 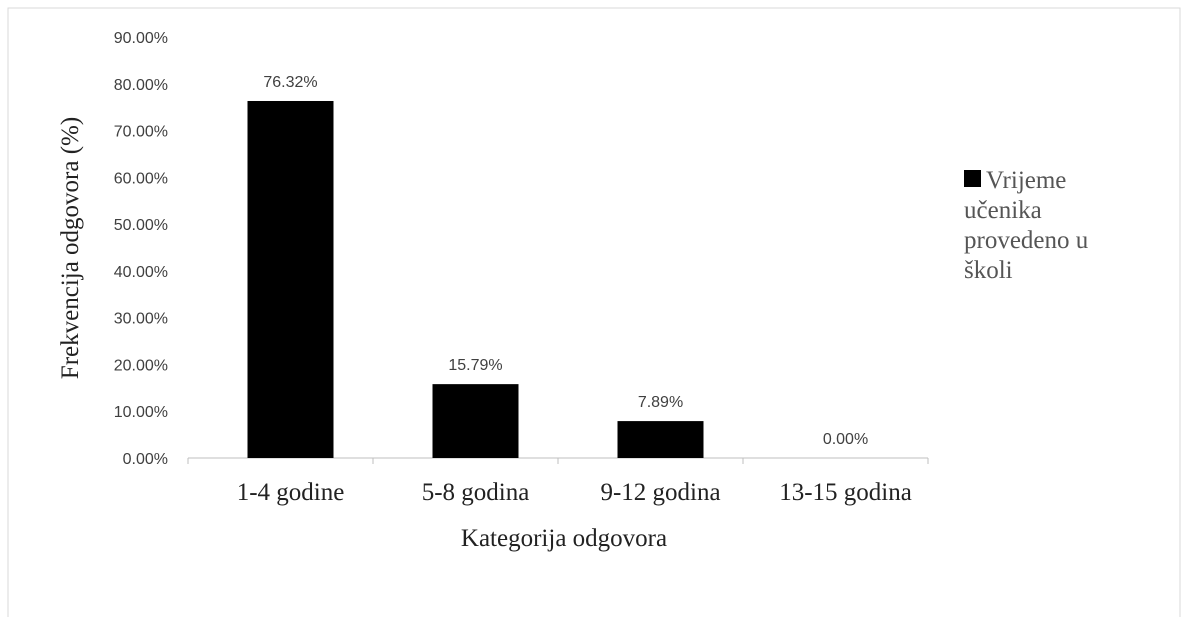 What do you see at coordinates (475, 365) in the screenshot?
I see `data-label: 15.79%` at bounding box center [475, 365].